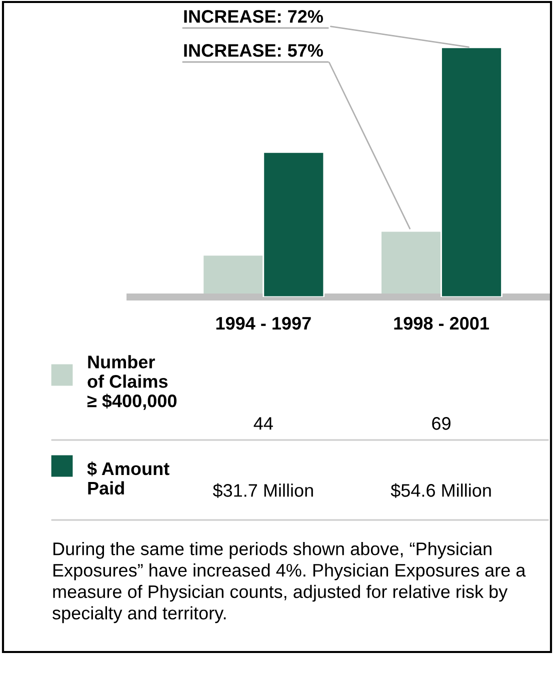  Describe the element at coordinates (128, 478) in the screenshot. I see `legend-label: $ Amount Paid` at that location.